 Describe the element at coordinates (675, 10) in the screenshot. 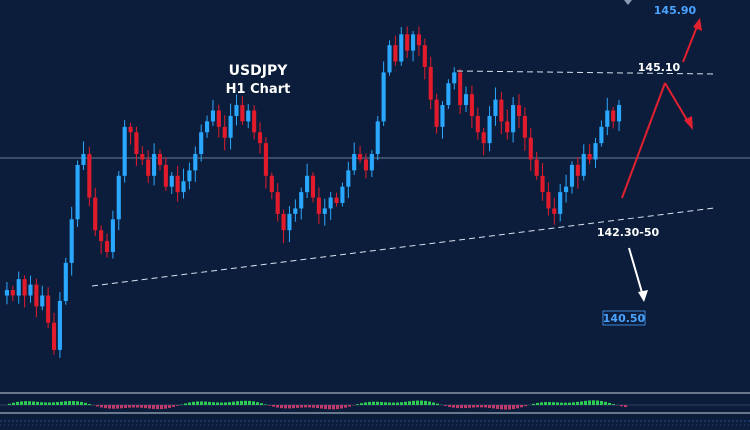

I see `upper-target-label: 145.90` at that location.